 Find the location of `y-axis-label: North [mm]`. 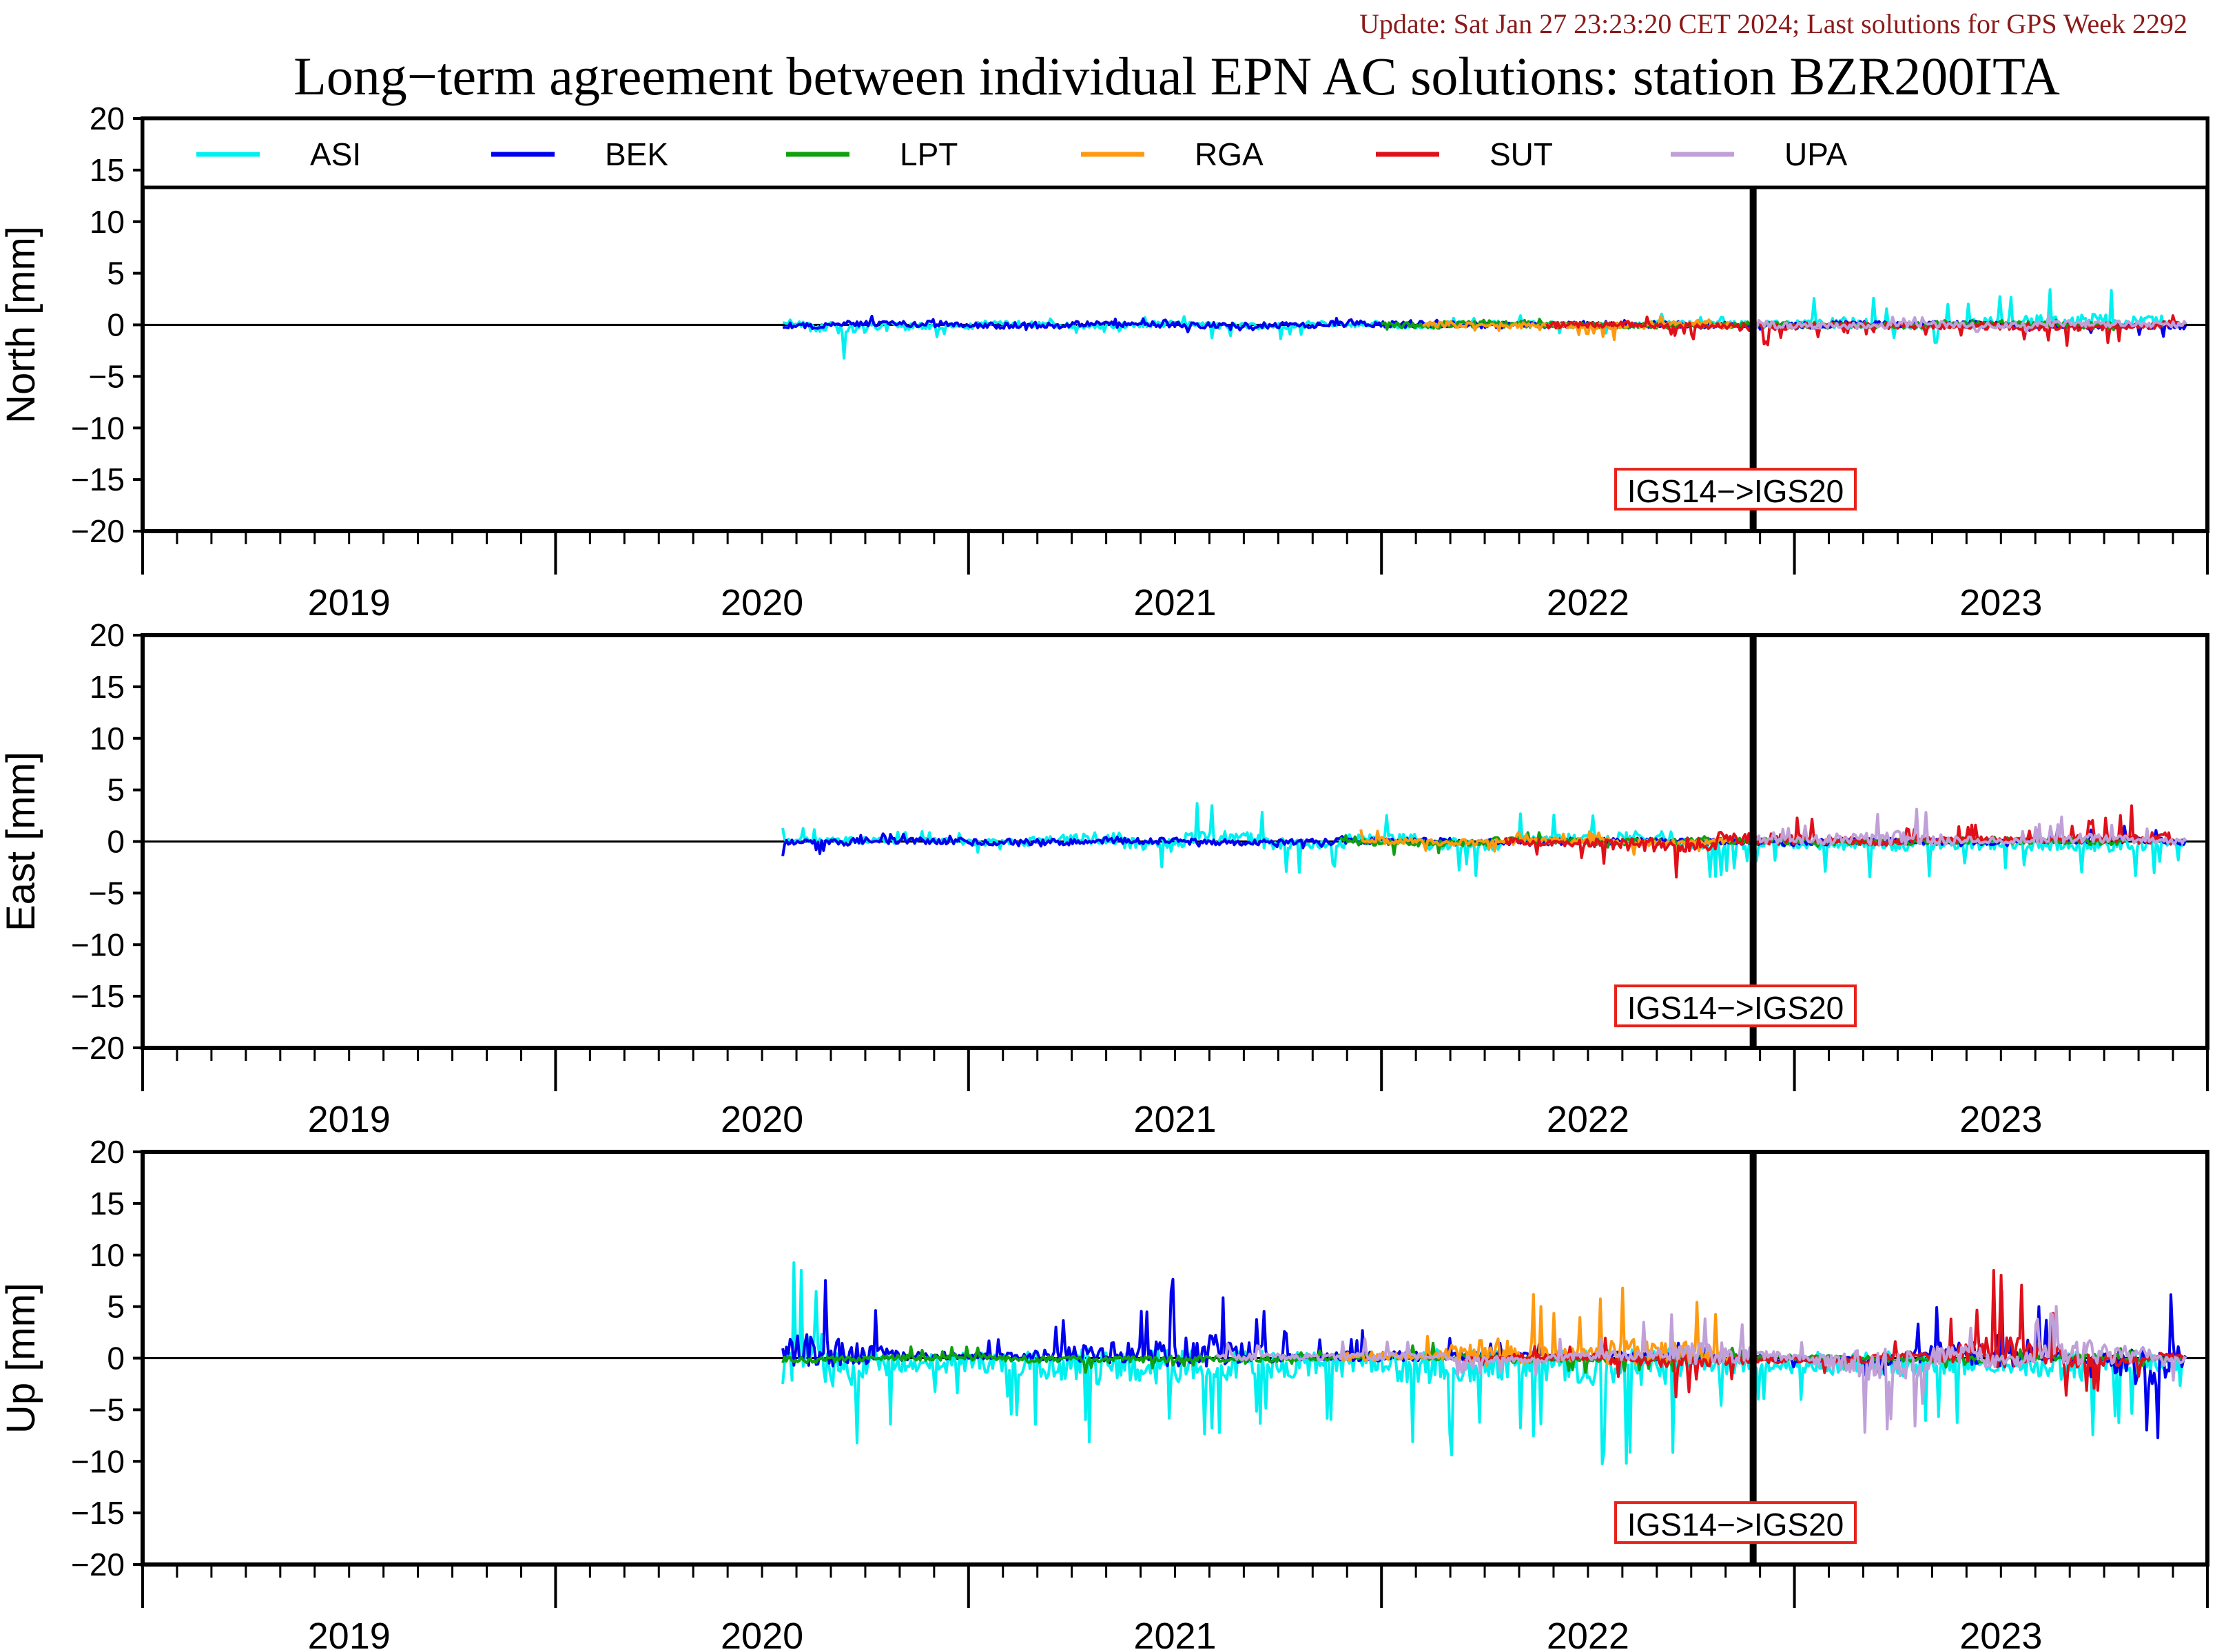

y-axis-label: North [mm] is located at coordinates (21, 325).